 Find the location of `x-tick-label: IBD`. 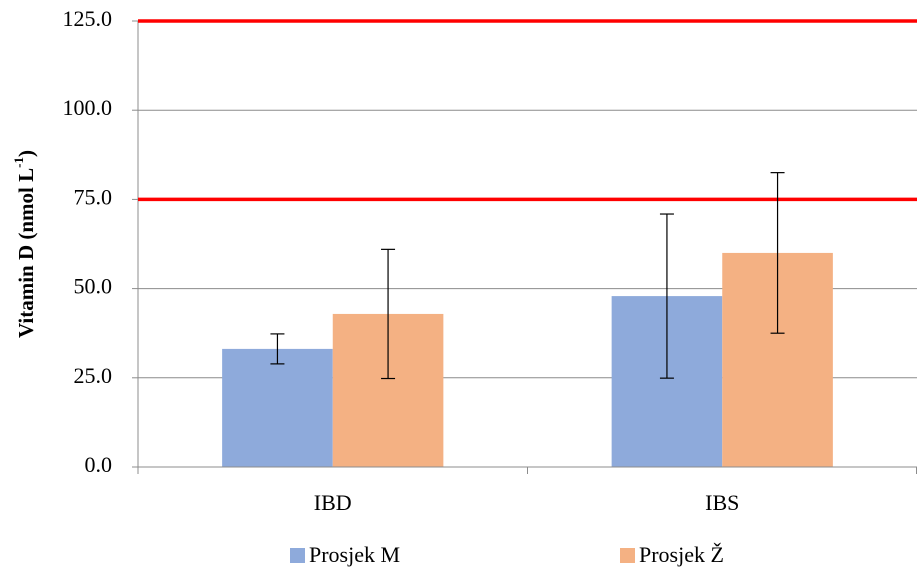

x-tick-label: IBD is located at coordinates (333, 502).